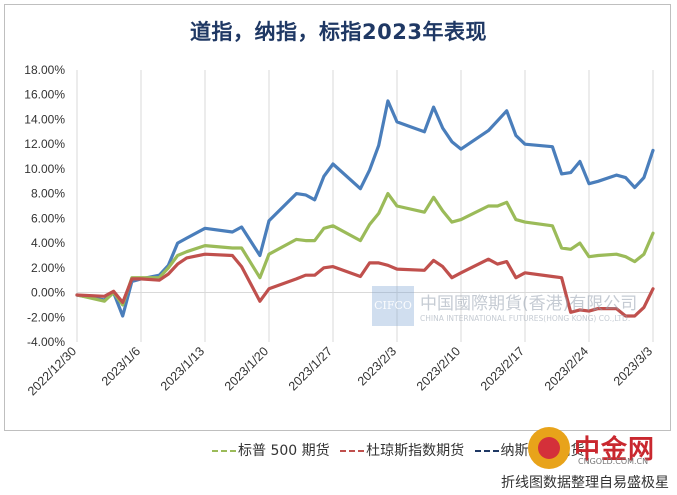 The image size is (677, 495). What do you see at coordinates (44, 119) in the screenshot?
I see `y-tick-label: 14.00%` at bounding box center [44, 119].